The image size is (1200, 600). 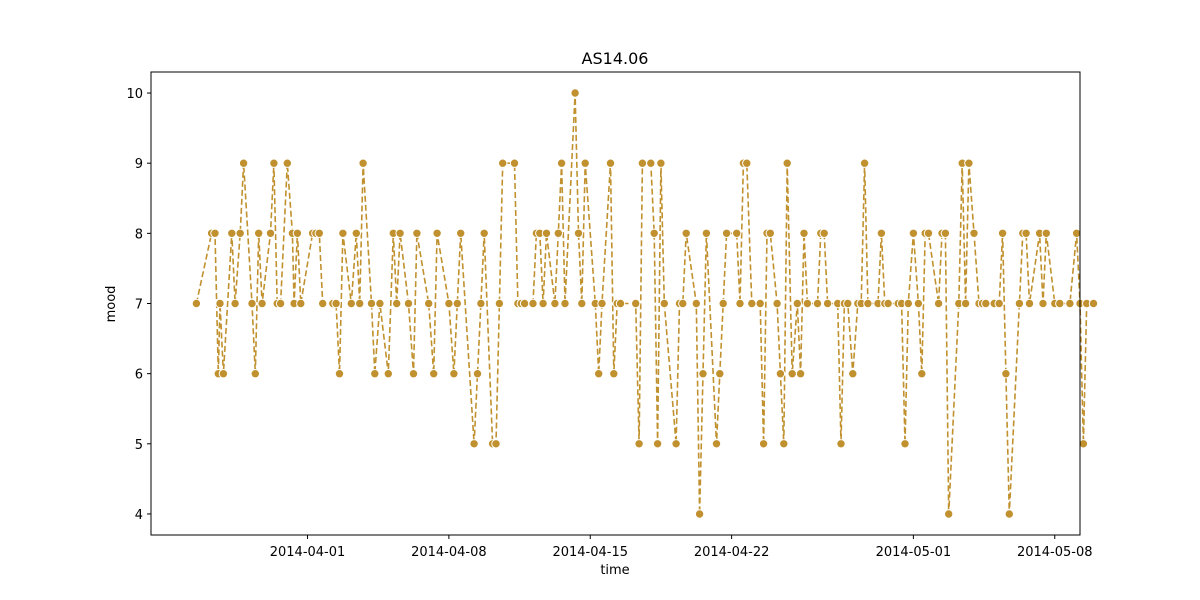 What do you see at coordinates (111, 304) in the screenshot?
I see `y-axis-label: mood` at bounding box center [111, 304].